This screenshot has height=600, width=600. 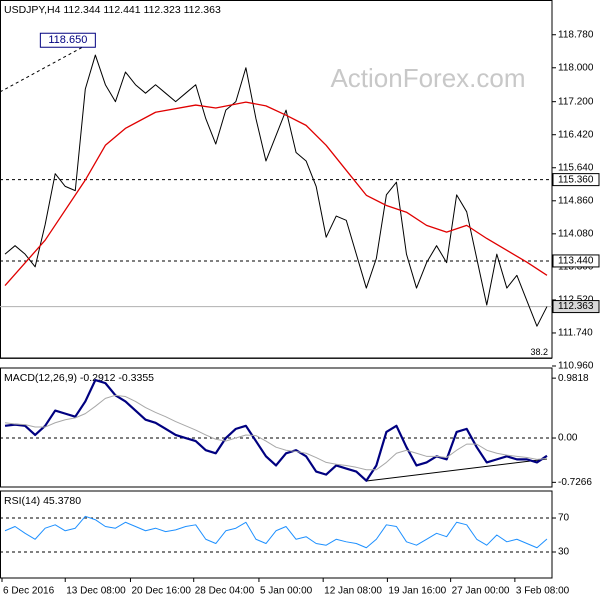 What do you see at coordinates (564, 518) in the screenshot?
I see `y-tick-label: 70` at bounding box center [564, 518].